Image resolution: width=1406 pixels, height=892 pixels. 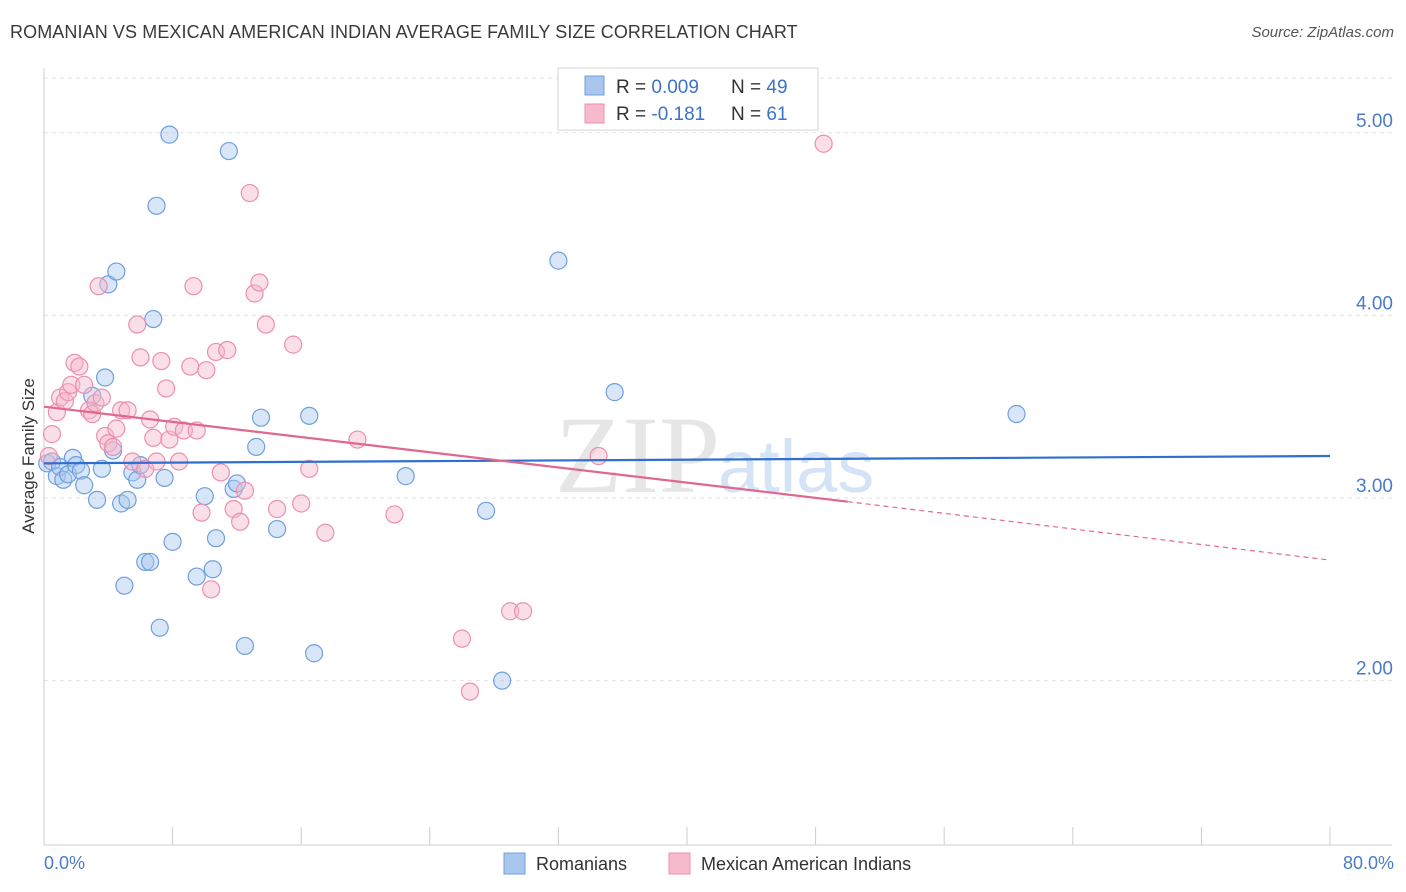 I want to click on y-tick-label-0: 2.00, so click(x=1374, y=669).